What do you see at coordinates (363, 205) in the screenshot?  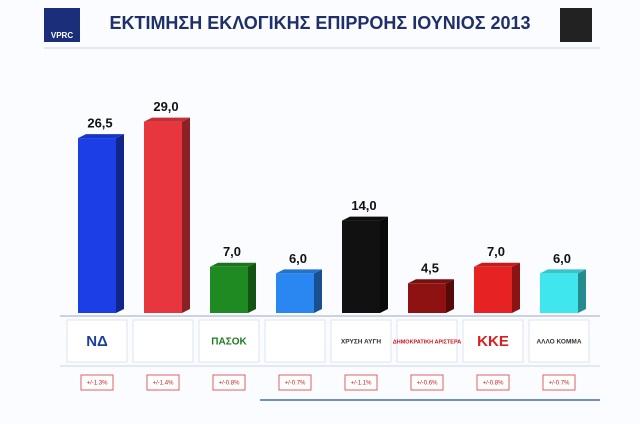 I see `value-label: 14,0` at bounding box center [363, 205].